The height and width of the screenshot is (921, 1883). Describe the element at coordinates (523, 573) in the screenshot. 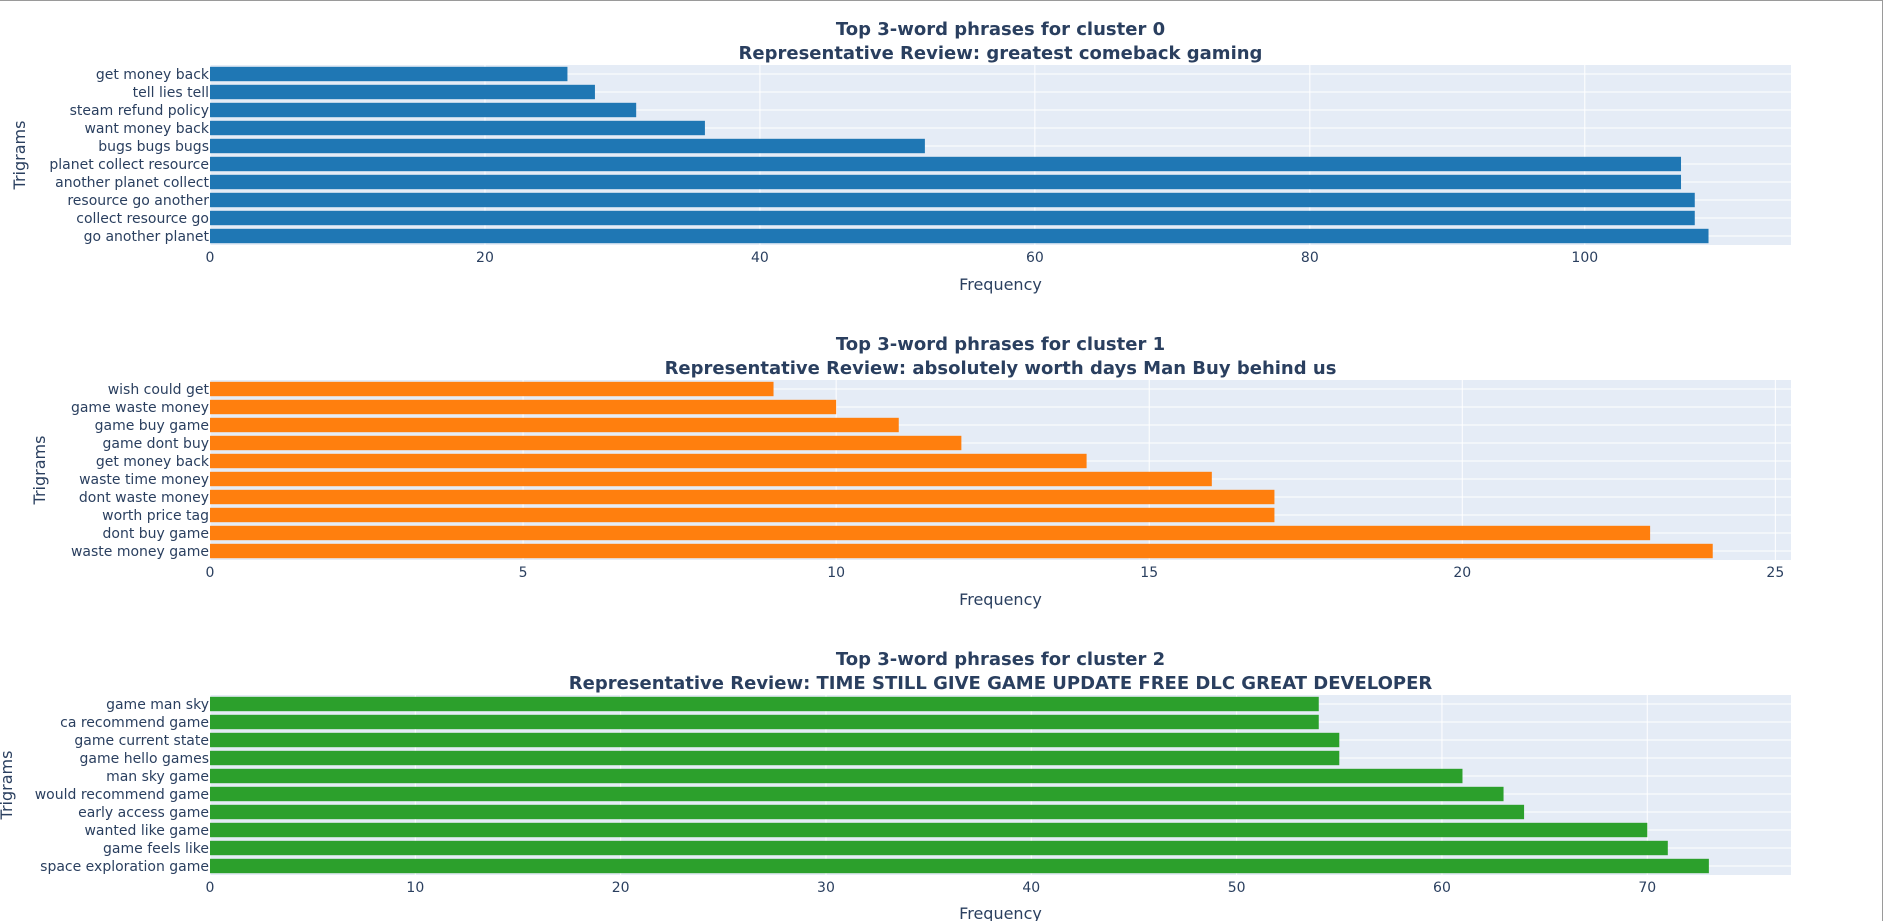

I see `x-tick-label: 5` at that location.